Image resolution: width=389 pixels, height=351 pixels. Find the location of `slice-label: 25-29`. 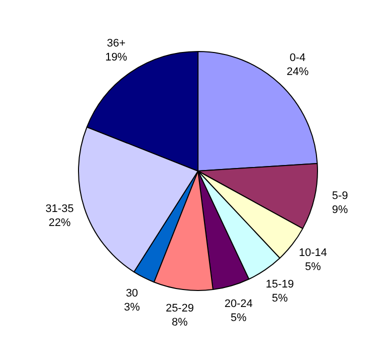

slice-label: 25-29 is located at coordinates (180, 308).